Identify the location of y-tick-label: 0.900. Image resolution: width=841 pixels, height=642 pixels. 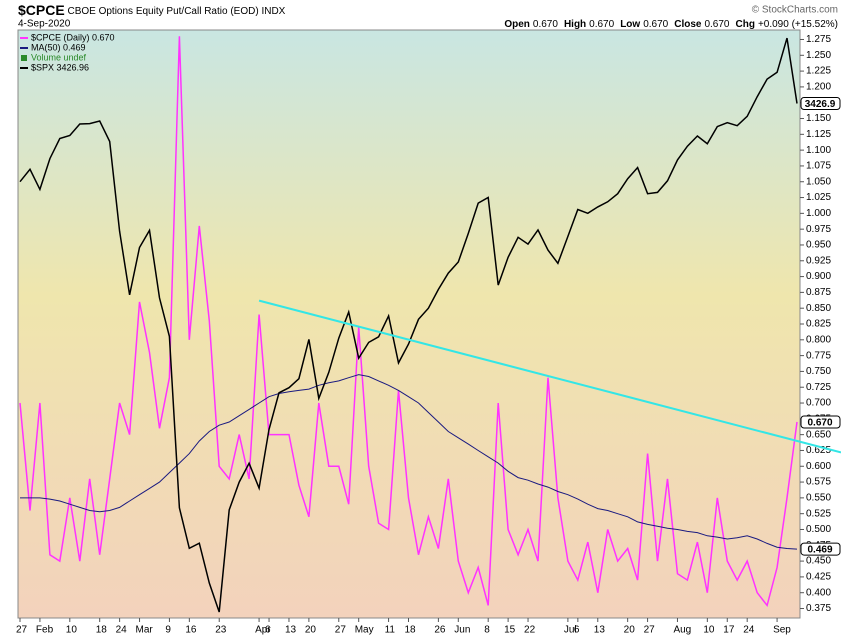
(818, 276).